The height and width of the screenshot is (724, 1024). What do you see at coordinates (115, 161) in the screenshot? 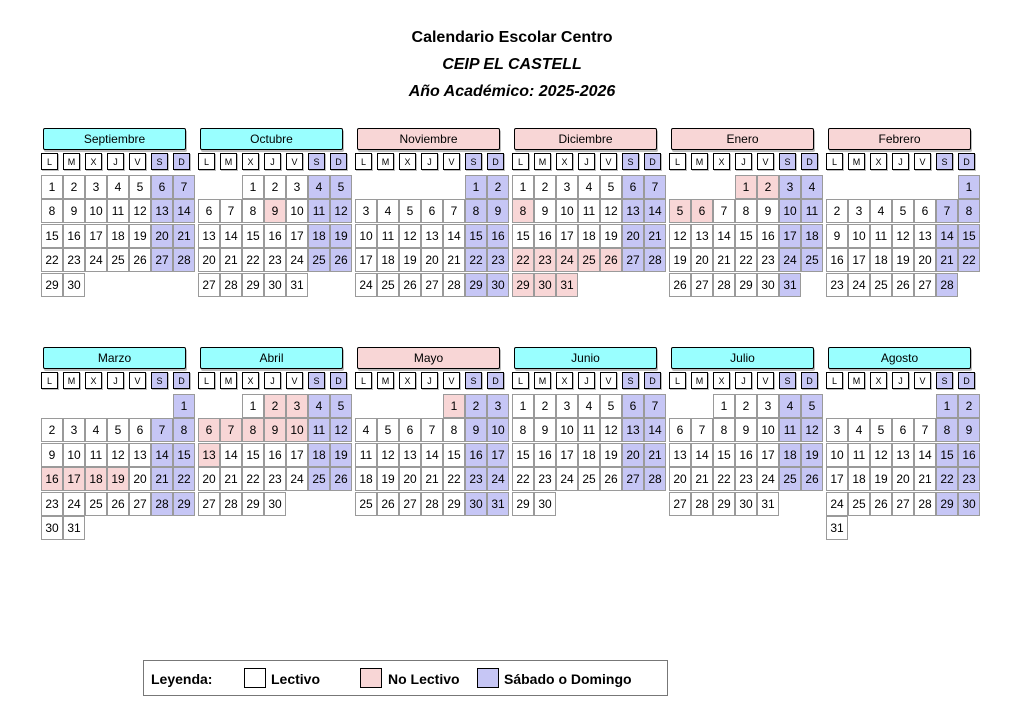
I see `weekday-header: J` at bounding box center [115, 161].